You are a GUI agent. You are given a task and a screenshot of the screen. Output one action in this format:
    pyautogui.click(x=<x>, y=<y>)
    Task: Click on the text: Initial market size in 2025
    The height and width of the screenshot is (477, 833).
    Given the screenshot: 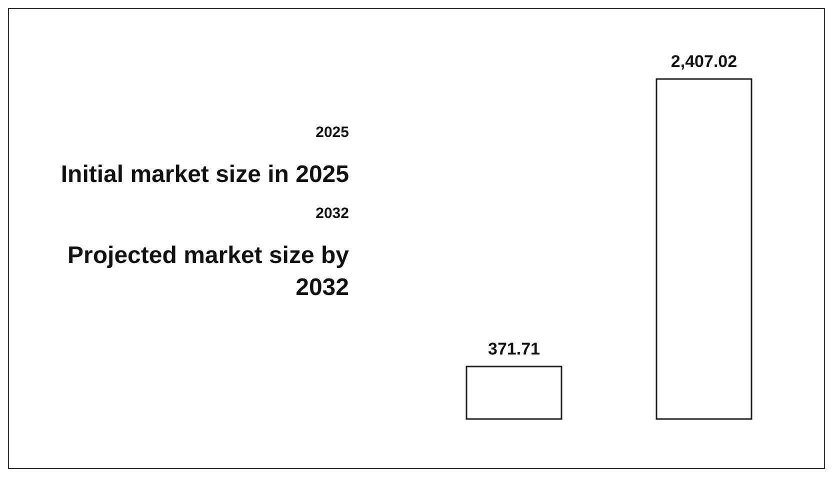 What is the action you would take?
    pyautogui.click(x=204, y=175)
    